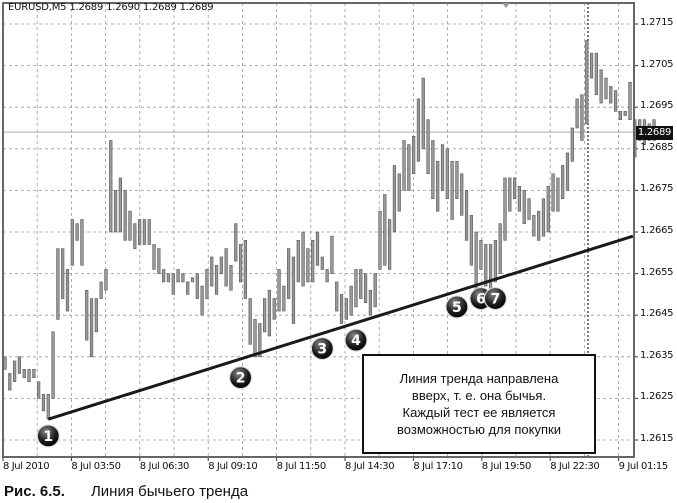 The width and height of the screenshot is (677, 503). What do you see at coordinates (643, 466) in the screenshot?
I see `x-tick-label: 9 Jul 01:15` at bounding box center [643, 466].